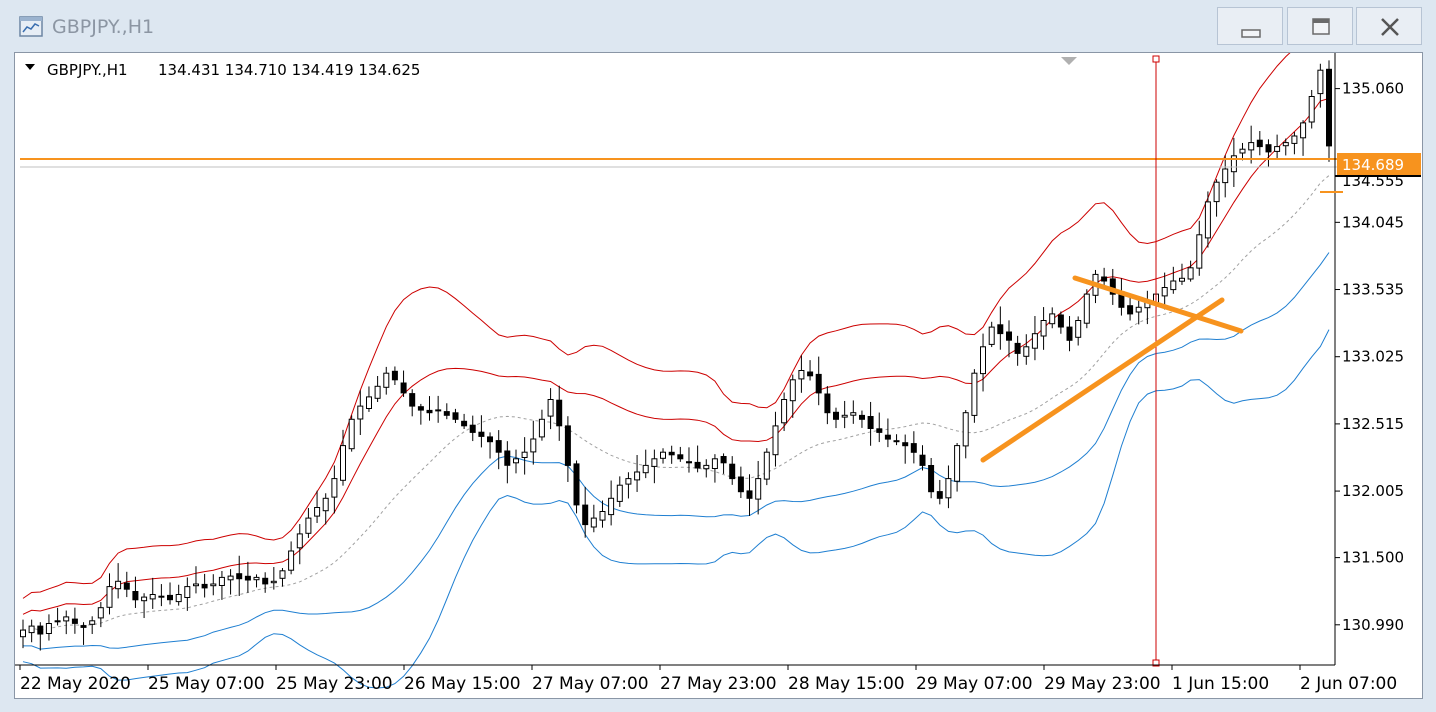  What do you see at coordinates (1069, 61) in the screenshot?
I see `chart-shift-marker` at bounding box center [1069, 61].